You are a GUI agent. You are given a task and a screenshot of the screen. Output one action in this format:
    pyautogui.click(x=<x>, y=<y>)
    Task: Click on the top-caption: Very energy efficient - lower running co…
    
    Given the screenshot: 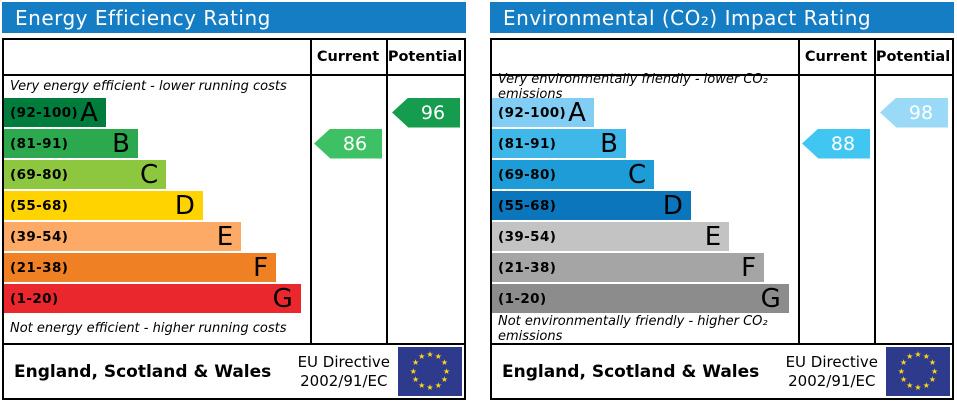 What is the action you would take?
    pyautogui.click(x=148, y=86)
    